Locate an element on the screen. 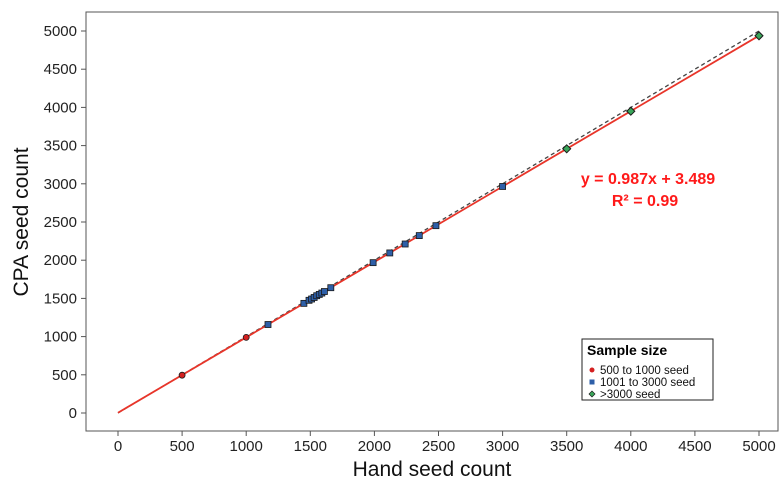  x-axis-ticks: 0 500 1000 1500 2000 2500 3000 3500 4000 4500 5000 is located at coordinates (445, 443).